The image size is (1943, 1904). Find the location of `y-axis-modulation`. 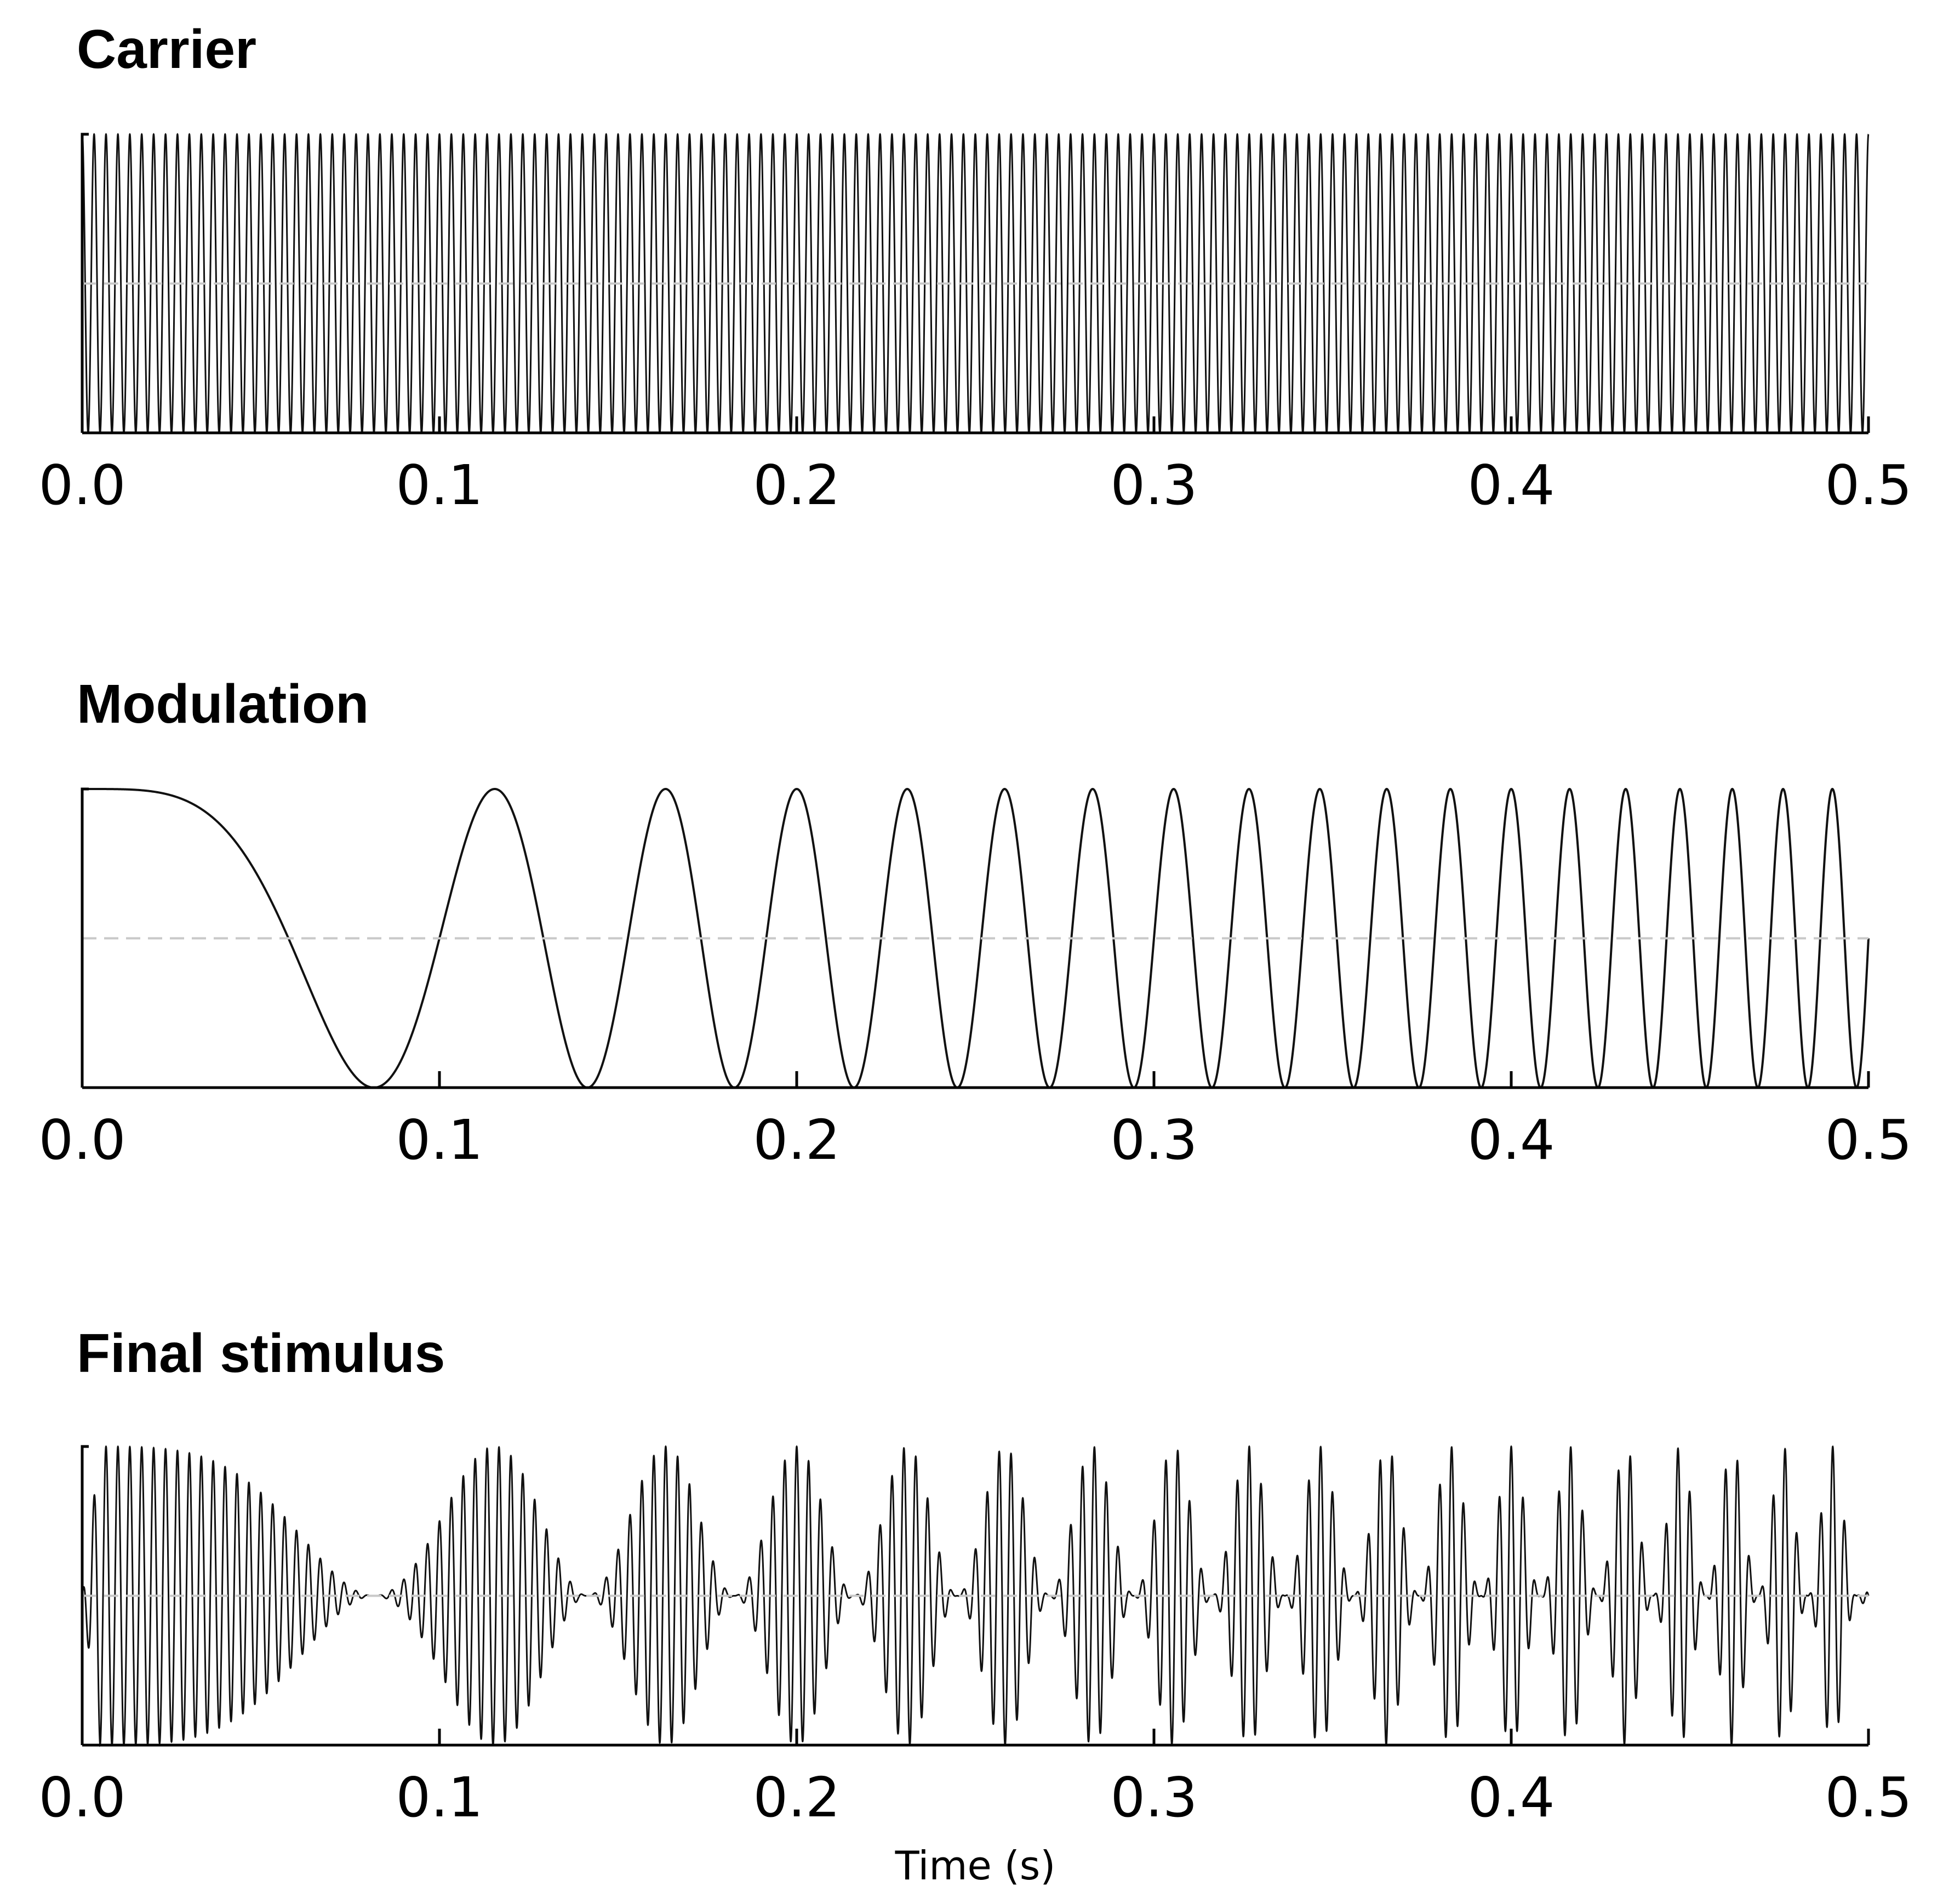

y-axis-modulation is located at coordinates (85, 938).